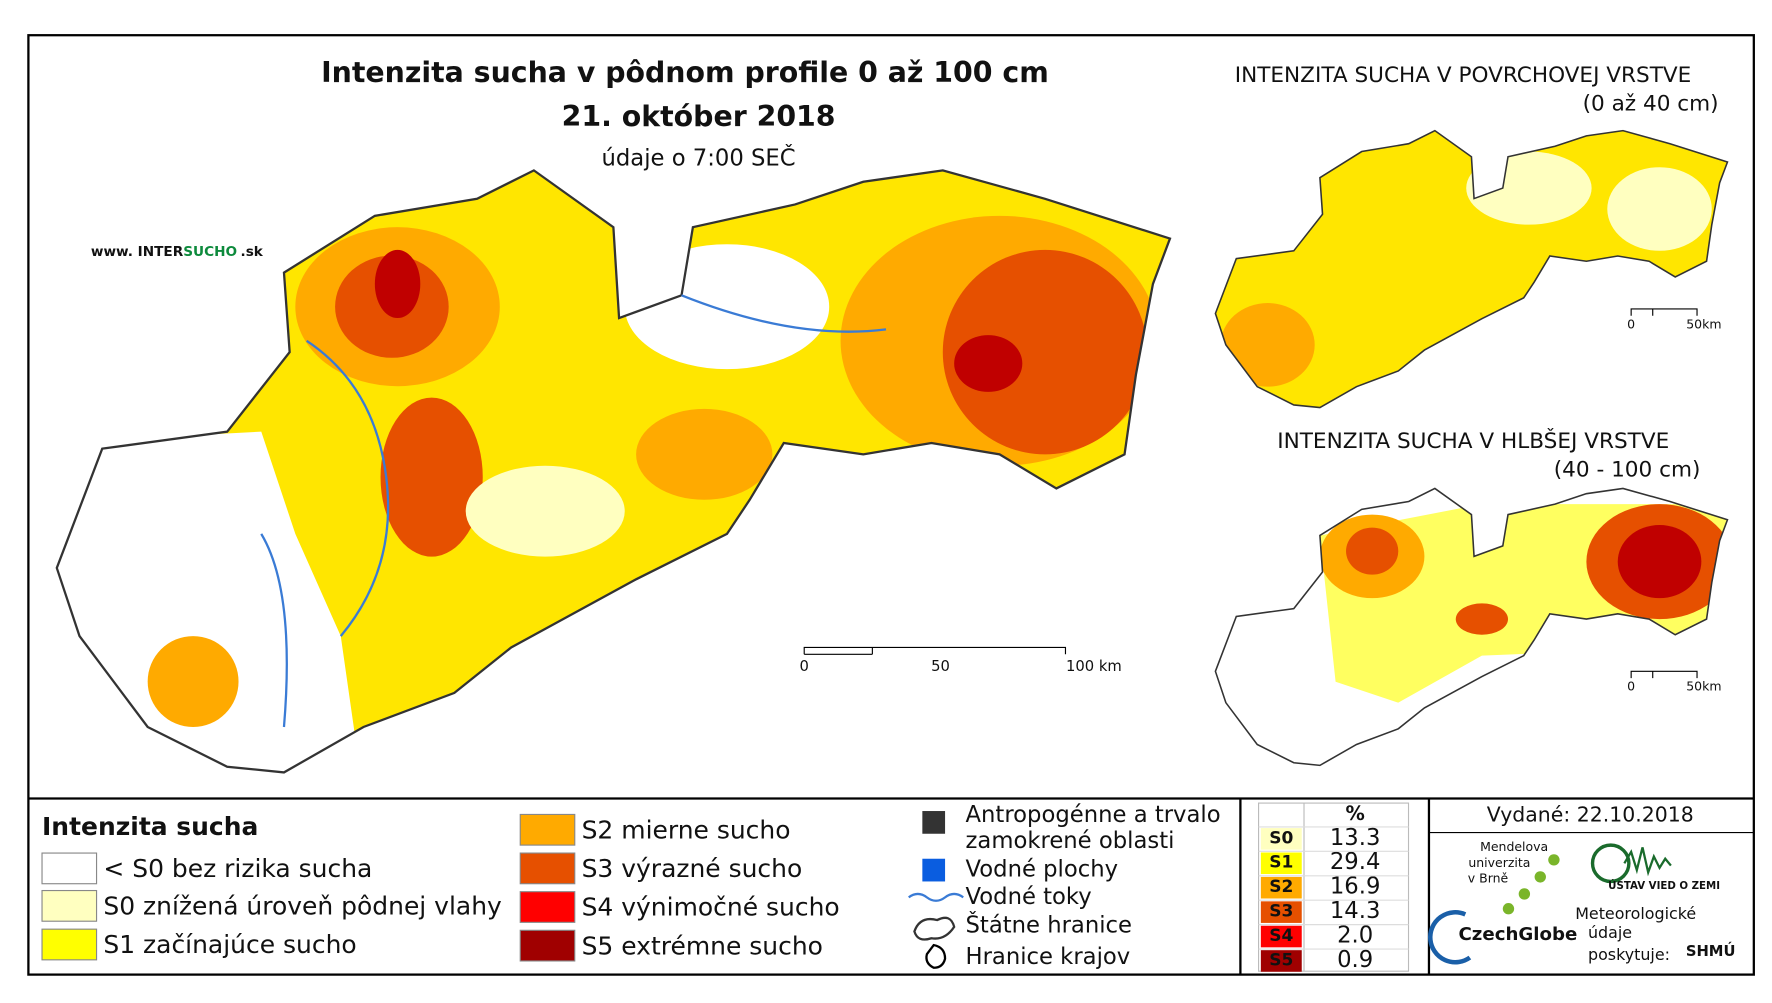 This screenshot has width=1772, height=1003. Describe the element at coordinates (1094, 666) in the screenshot. I see `scale-label: 100 km` at that location.